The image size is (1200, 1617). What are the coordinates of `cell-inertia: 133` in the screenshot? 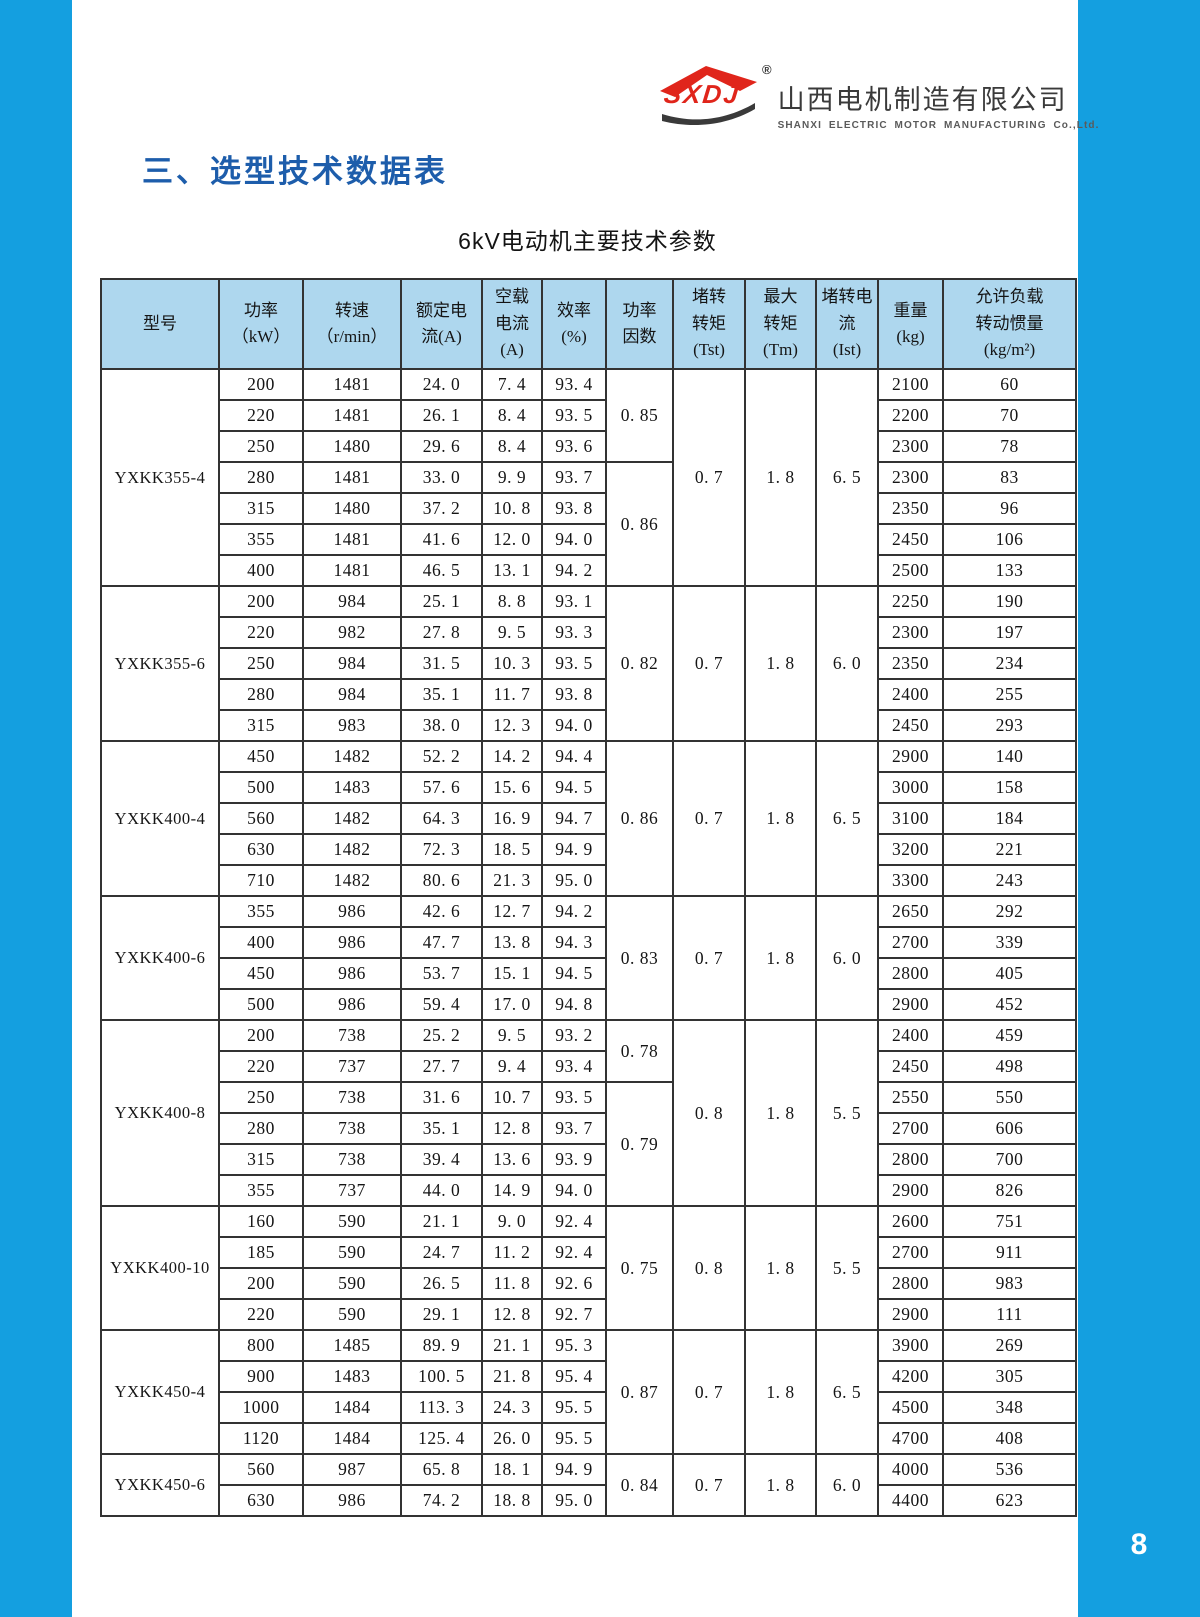 It's located at (1009, 570).